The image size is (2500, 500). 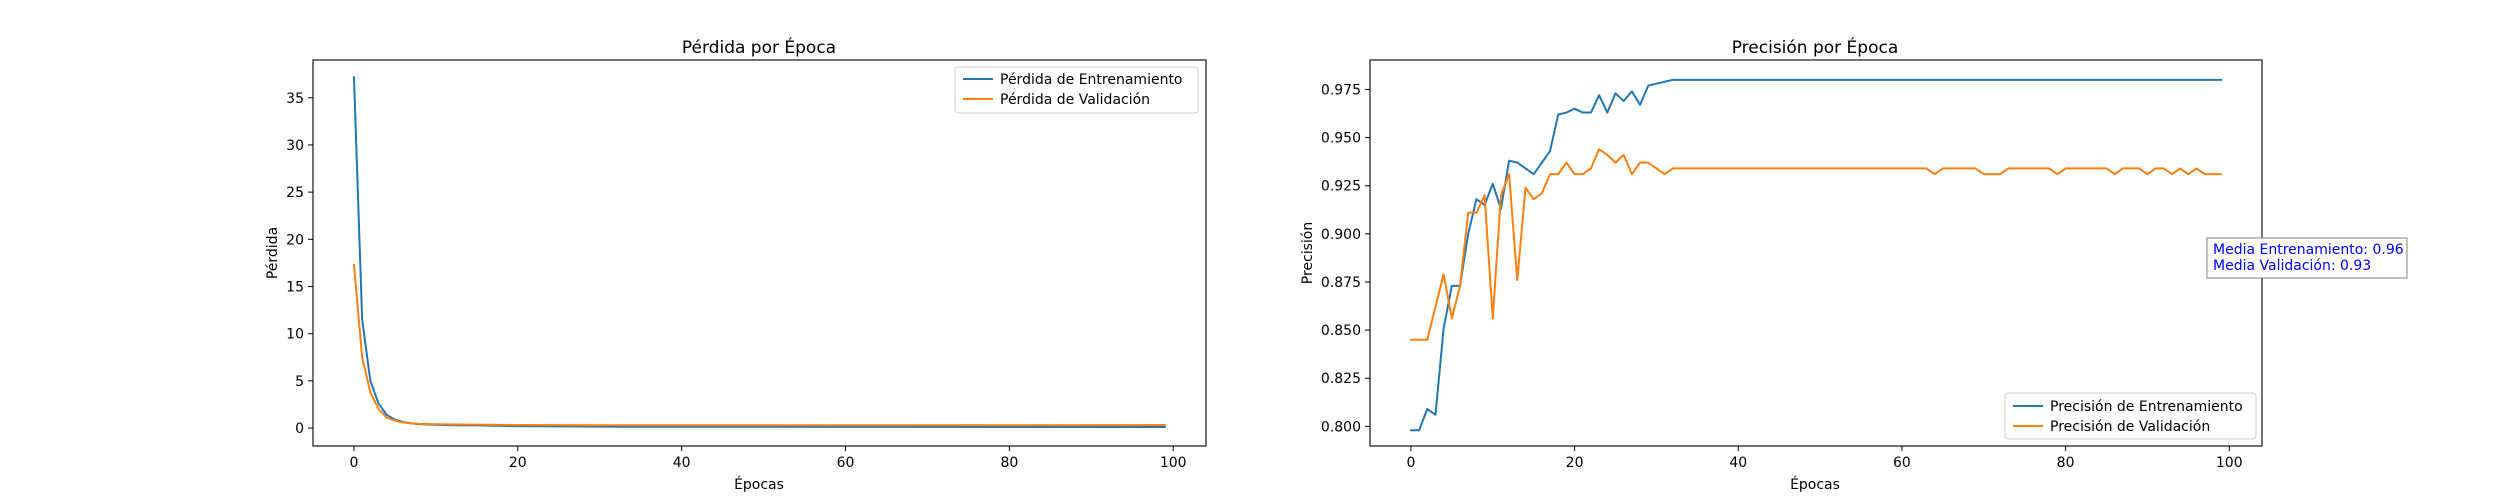 I want to click on loss-chart-y-tick-label: 30, so click(x=295, y=146).